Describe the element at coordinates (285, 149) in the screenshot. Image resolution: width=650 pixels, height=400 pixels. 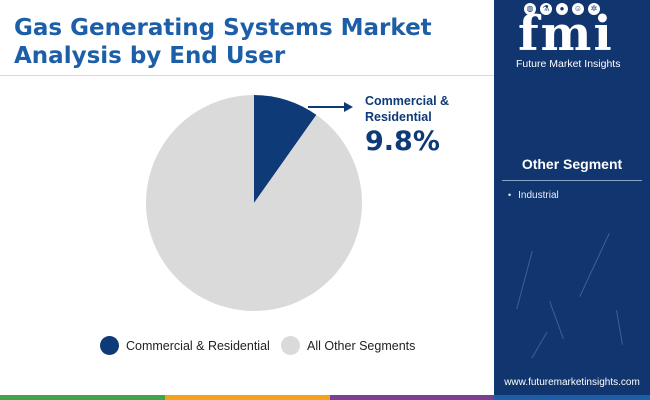
I see `pie-slice-commercial-residential` at that location.